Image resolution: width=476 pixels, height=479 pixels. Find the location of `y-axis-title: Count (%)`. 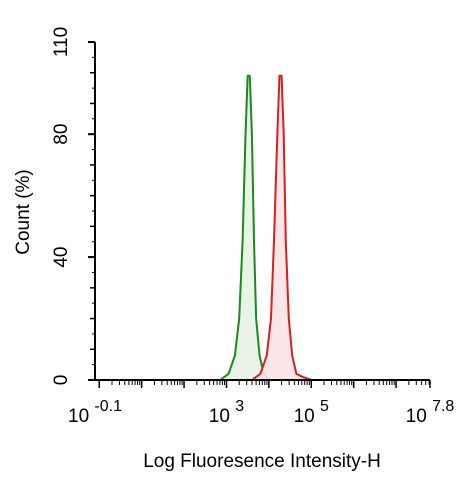

y-axis-title: Count (%) is located at coordinates (23, 212).